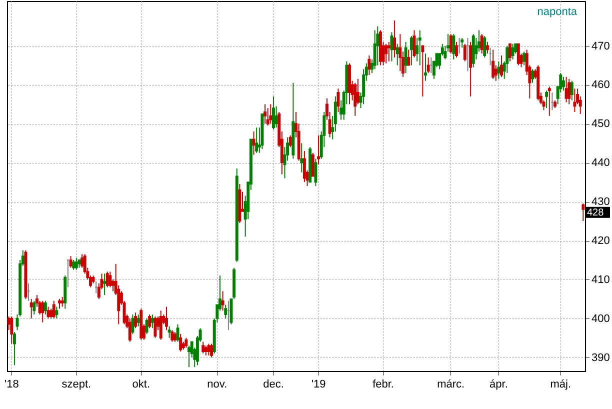 The height and width of the screenshot is (409, 612). I want to click on y-tick-label: 470, so click(601, 46).